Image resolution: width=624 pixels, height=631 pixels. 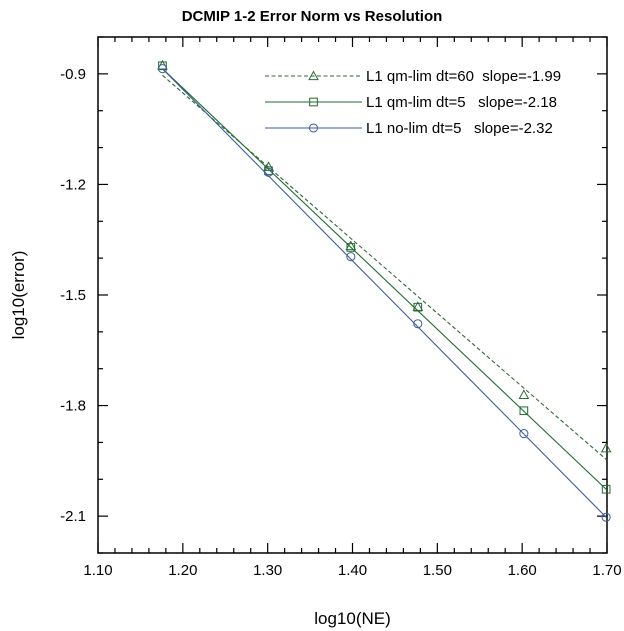 What do you see at coordinates (267, 570) in the screenshot?
I see `x-tick-label: 1.30` at bounding box center [267, 570].